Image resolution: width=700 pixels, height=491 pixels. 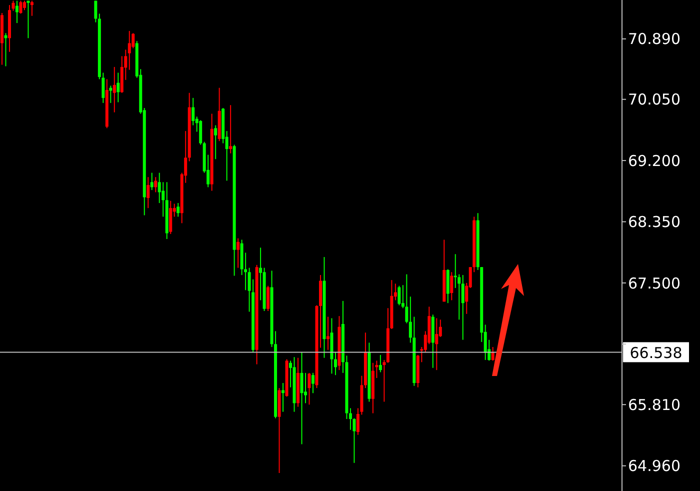 I want to click on y-tick-label: 67.500, so click(x=654, y=283).